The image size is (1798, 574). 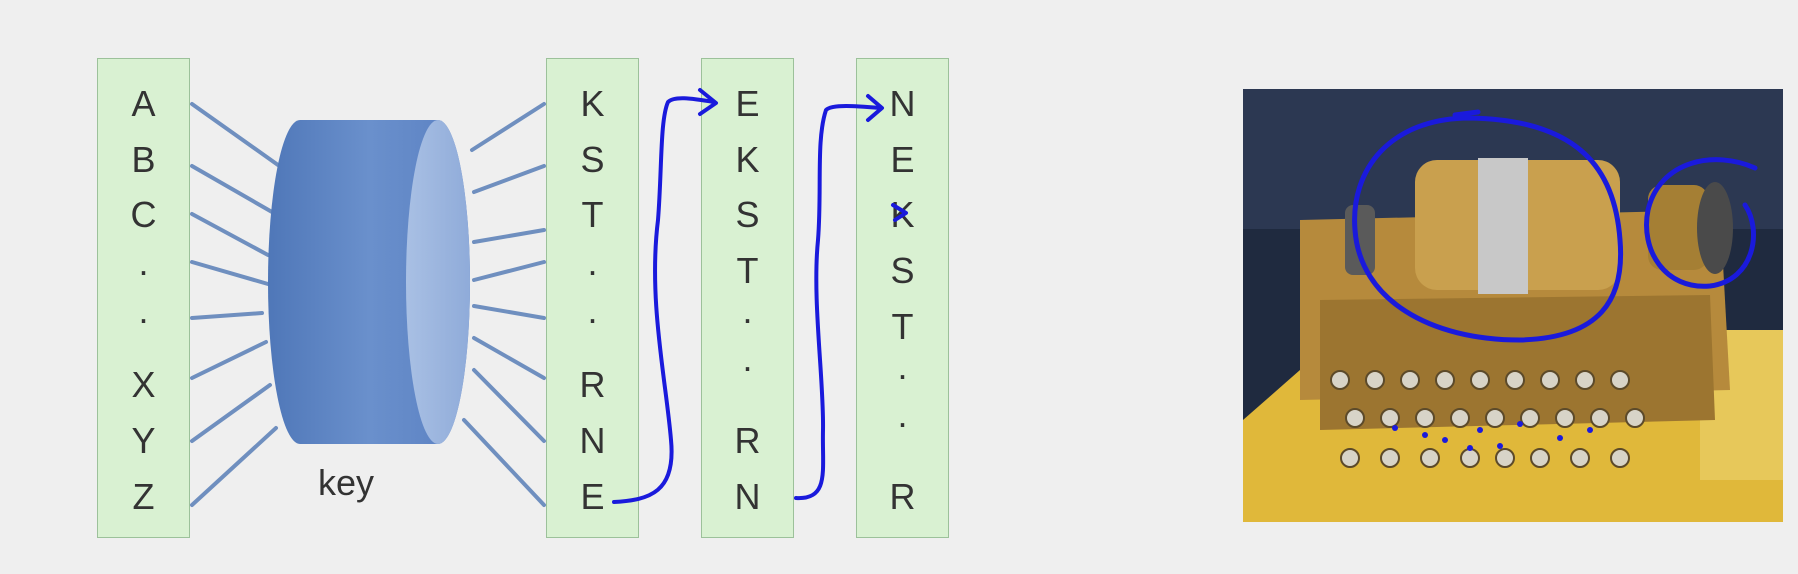 What do you see at coordinates (235, 304) in the screenshot?
I see `left-connectors` at bounding box center [235, 304].